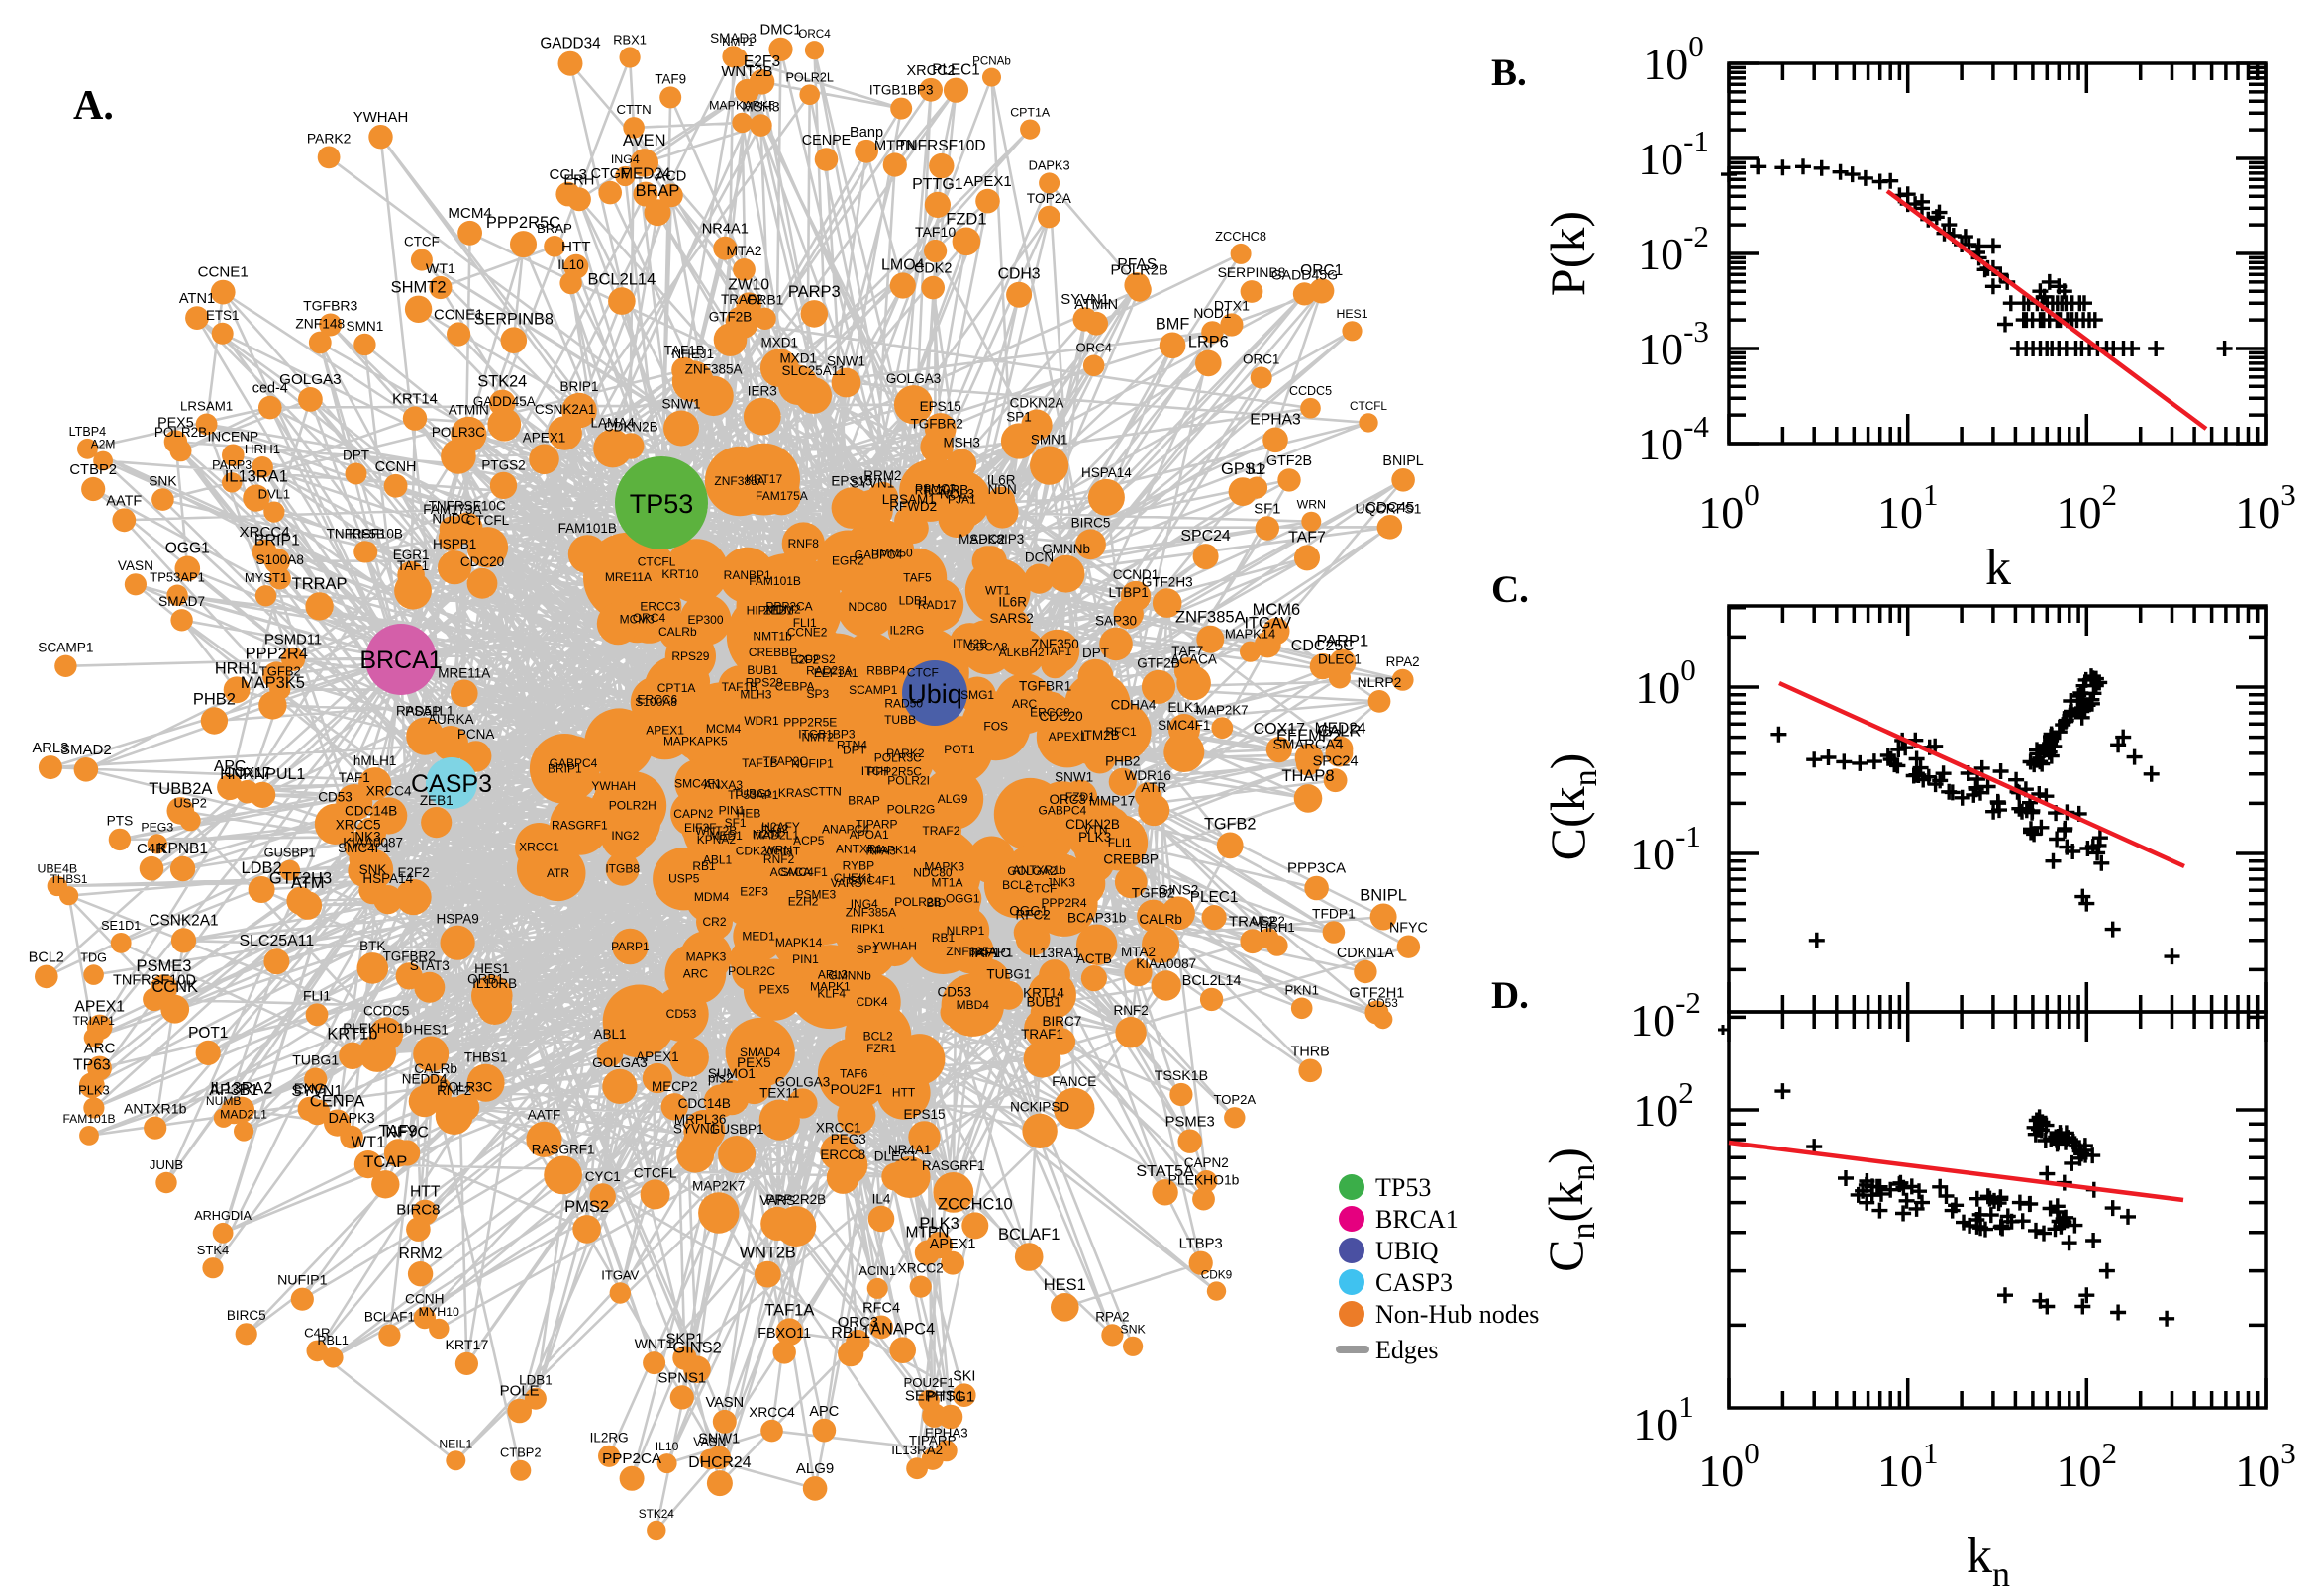 The image size is (2323, 1596). What do you see at coordinates (247, 773) in the screenshot?
I see `svg-text: COX17` at bounding box center [247, 773].